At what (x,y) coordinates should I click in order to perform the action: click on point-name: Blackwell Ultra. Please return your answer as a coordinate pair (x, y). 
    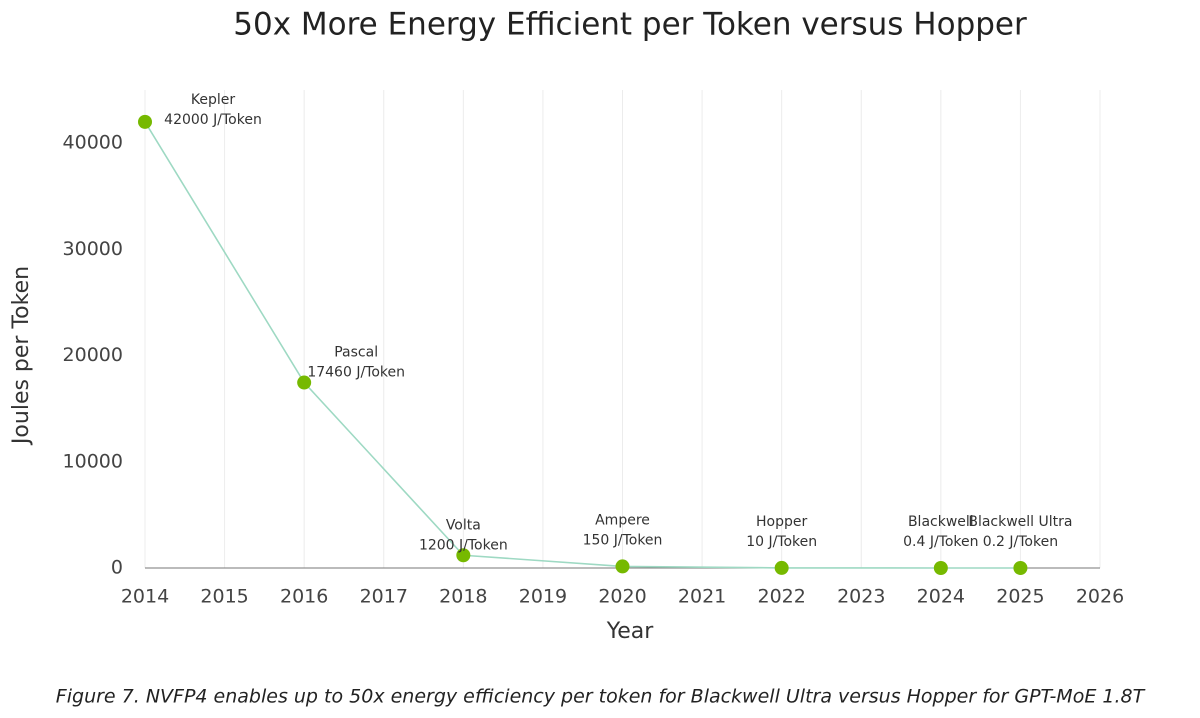
    Looking at the image, I should click on (1020, 522).